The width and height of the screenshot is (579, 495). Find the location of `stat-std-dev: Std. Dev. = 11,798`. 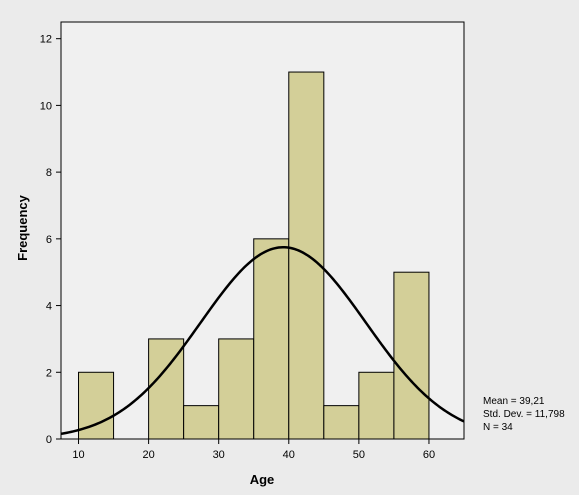

stat-std-dev: Std. Dev. = 11,798 is located at coordinates (524, 414).